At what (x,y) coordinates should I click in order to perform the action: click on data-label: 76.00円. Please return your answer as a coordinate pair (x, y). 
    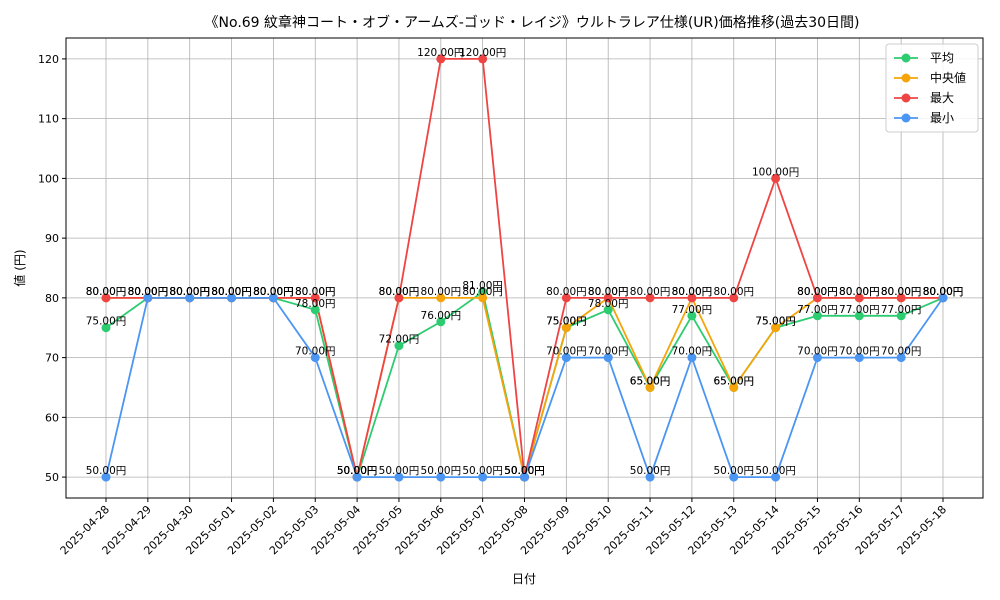
    Looking at the image, I should click on (441, 316).